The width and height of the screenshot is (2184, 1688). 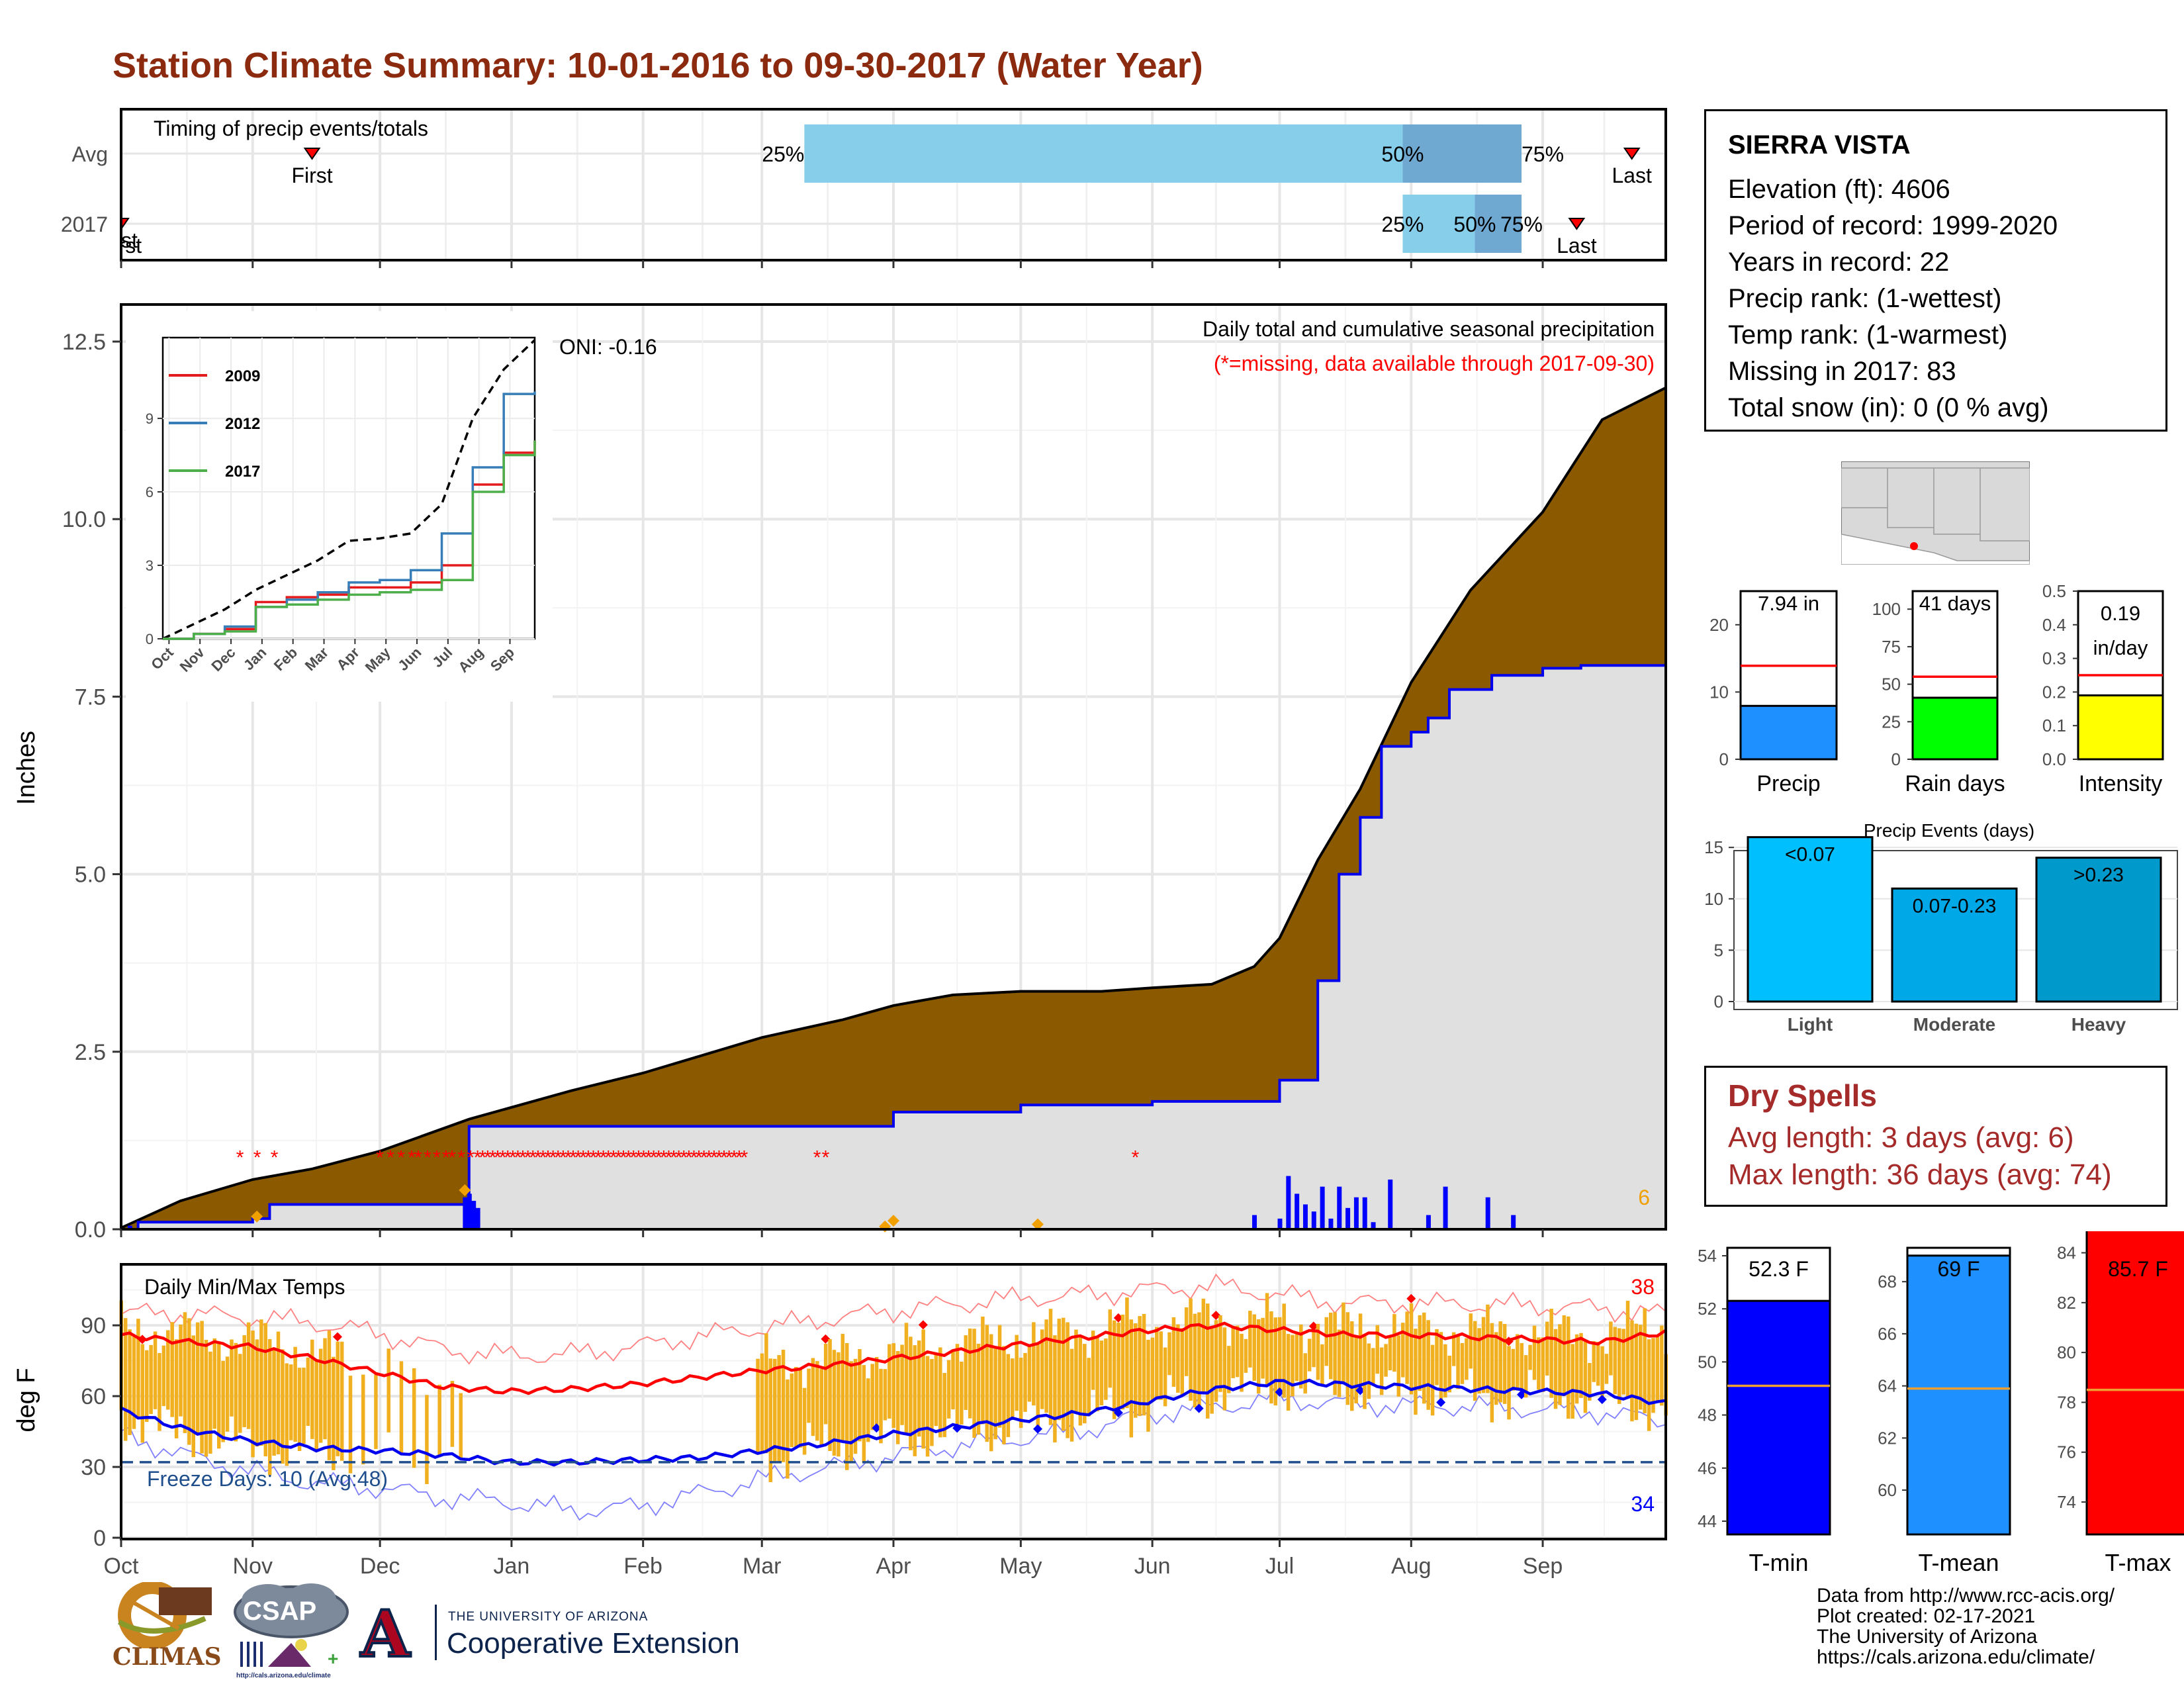 What do you see at coordinates (2098, 875) in the screenshot?
I see `precip-event-label: >0.23` at bounding box center [2098, 875].